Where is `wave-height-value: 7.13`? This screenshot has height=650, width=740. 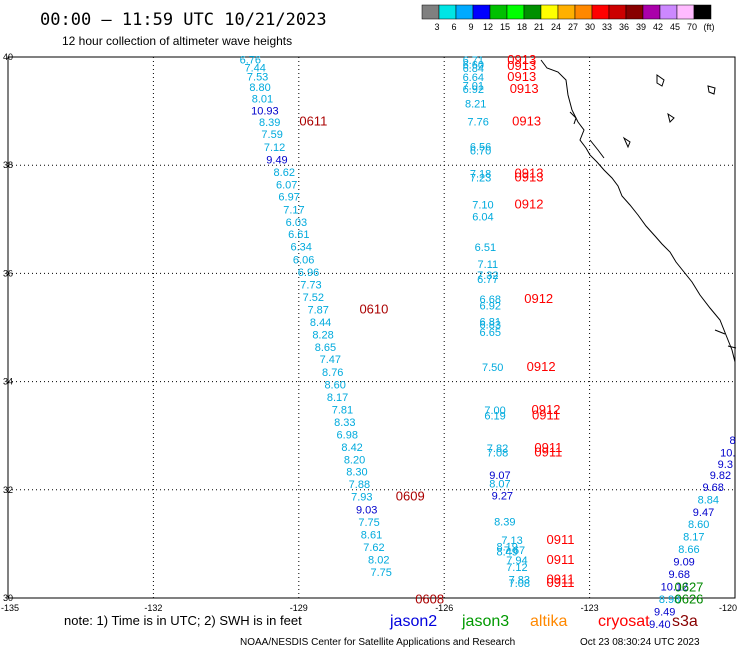
wave-height-value: 7.13 is located at coordinates (511, 541).